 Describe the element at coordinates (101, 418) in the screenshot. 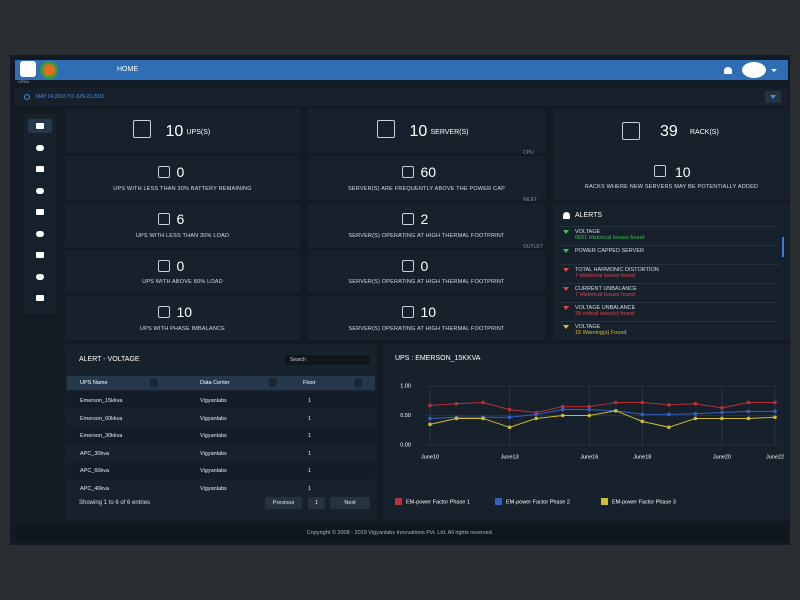

I see `table-cell: Emerson_60kkva` at that location.